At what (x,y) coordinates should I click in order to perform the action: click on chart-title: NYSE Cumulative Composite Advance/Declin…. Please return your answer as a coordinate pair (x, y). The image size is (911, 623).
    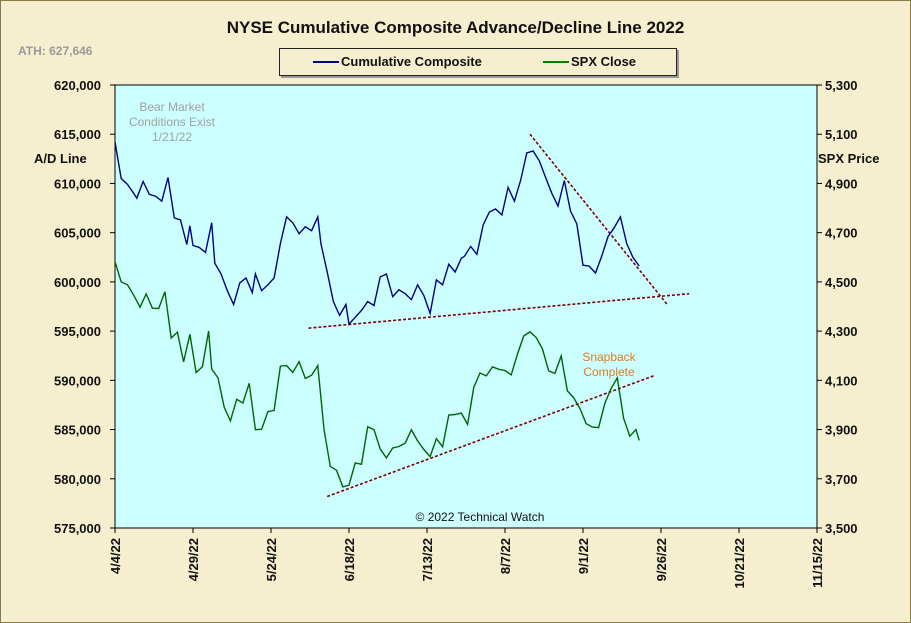
    Looking at the image, I should click on (455, 27).